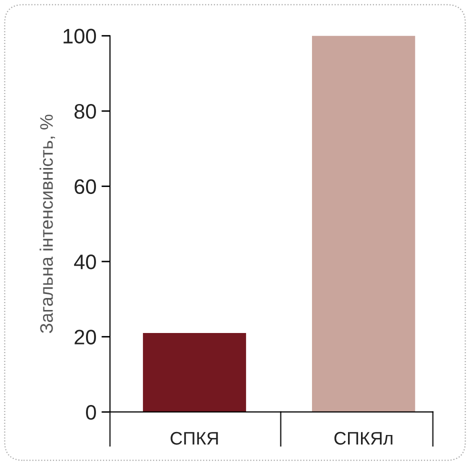 The image size is (470, 465). What do you see at coordinates (80, 36) in the screenshot?
I see `y-tick-label: 100` at bounding box center [80, 36].